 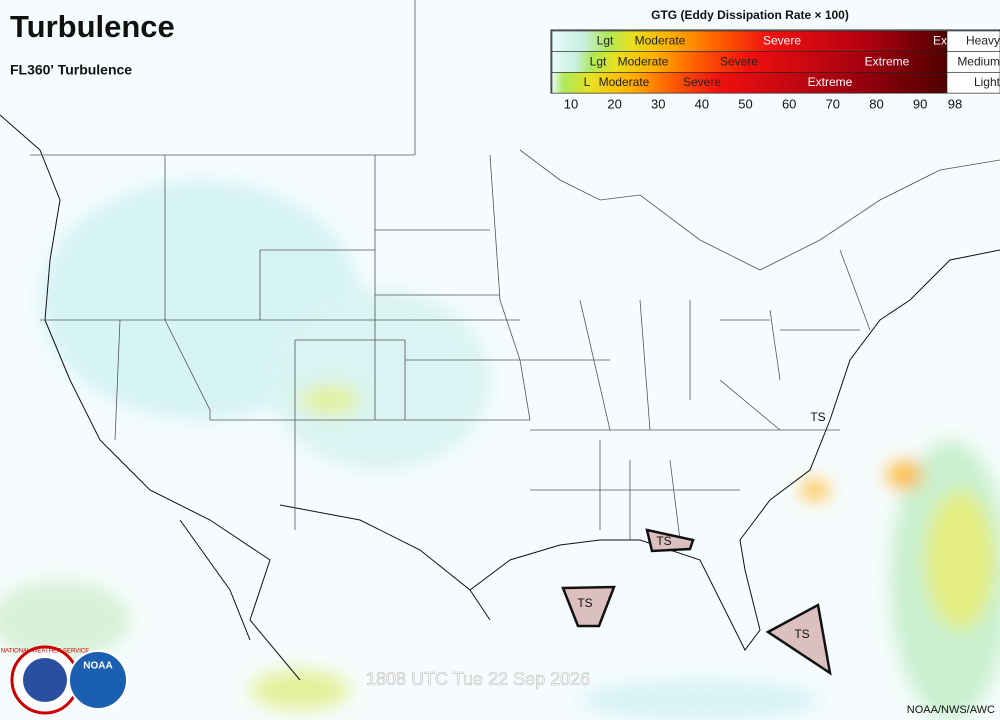 What do you see at coordinates (92, 26) in the screenshot?
I see `title: Turbulence` at bounding box center [92, 26].